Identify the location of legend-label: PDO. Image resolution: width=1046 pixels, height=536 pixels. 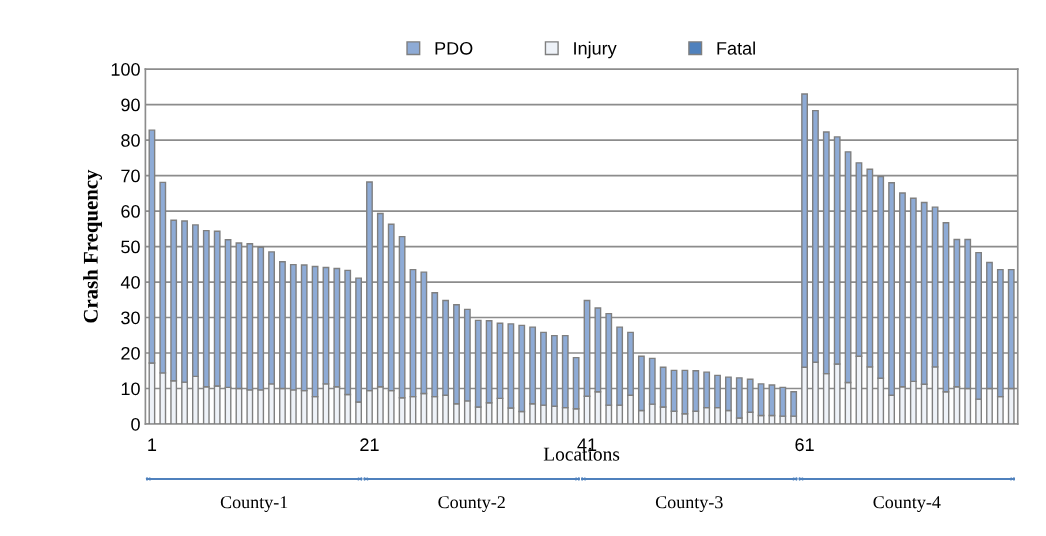
(454, 48).